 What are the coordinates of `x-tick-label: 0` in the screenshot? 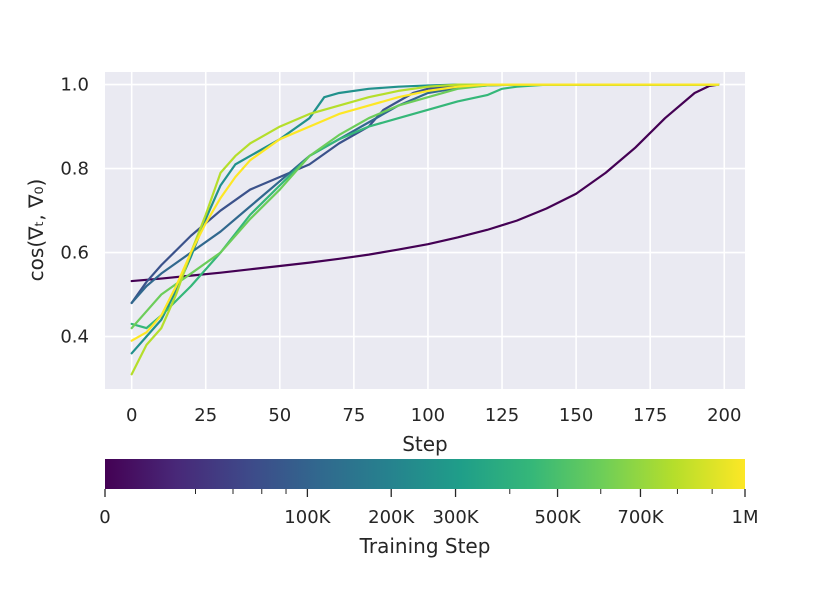 It's located at (131, 415).